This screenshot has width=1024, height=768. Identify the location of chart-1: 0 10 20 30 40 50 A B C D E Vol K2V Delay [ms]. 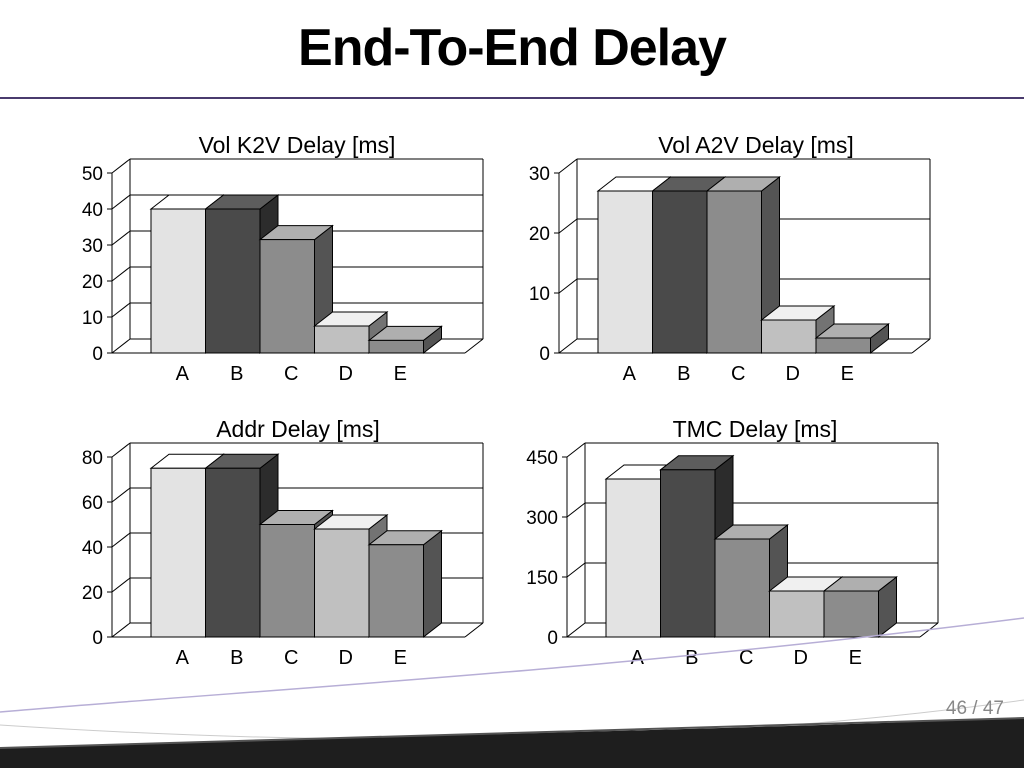
(283, 258).